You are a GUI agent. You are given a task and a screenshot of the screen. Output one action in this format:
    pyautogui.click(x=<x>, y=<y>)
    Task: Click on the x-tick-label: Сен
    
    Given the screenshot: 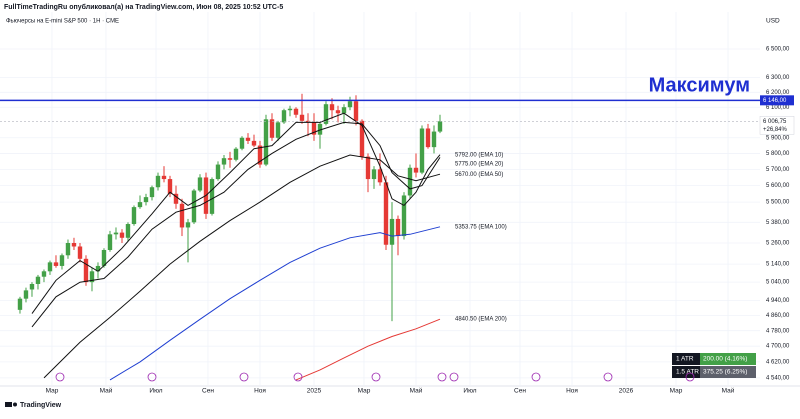 What is the action you would take?
    pyautogui.click(x=208, y=391)
    